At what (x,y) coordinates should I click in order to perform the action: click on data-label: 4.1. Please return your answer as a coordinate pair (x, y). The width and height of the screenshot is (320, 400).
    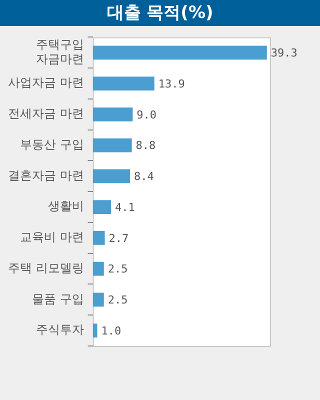
    Looking at the image, I should click on (124, 207).